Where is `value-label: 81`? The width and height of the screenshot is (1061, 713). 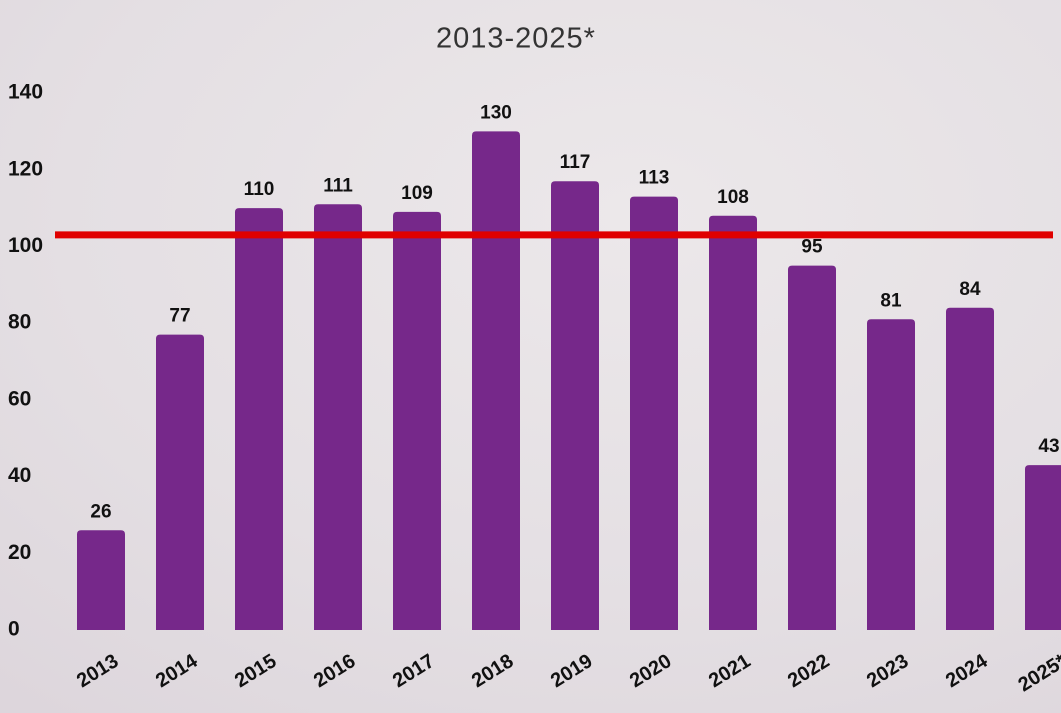 value-label: 81 is located at coordinates (891, 300).